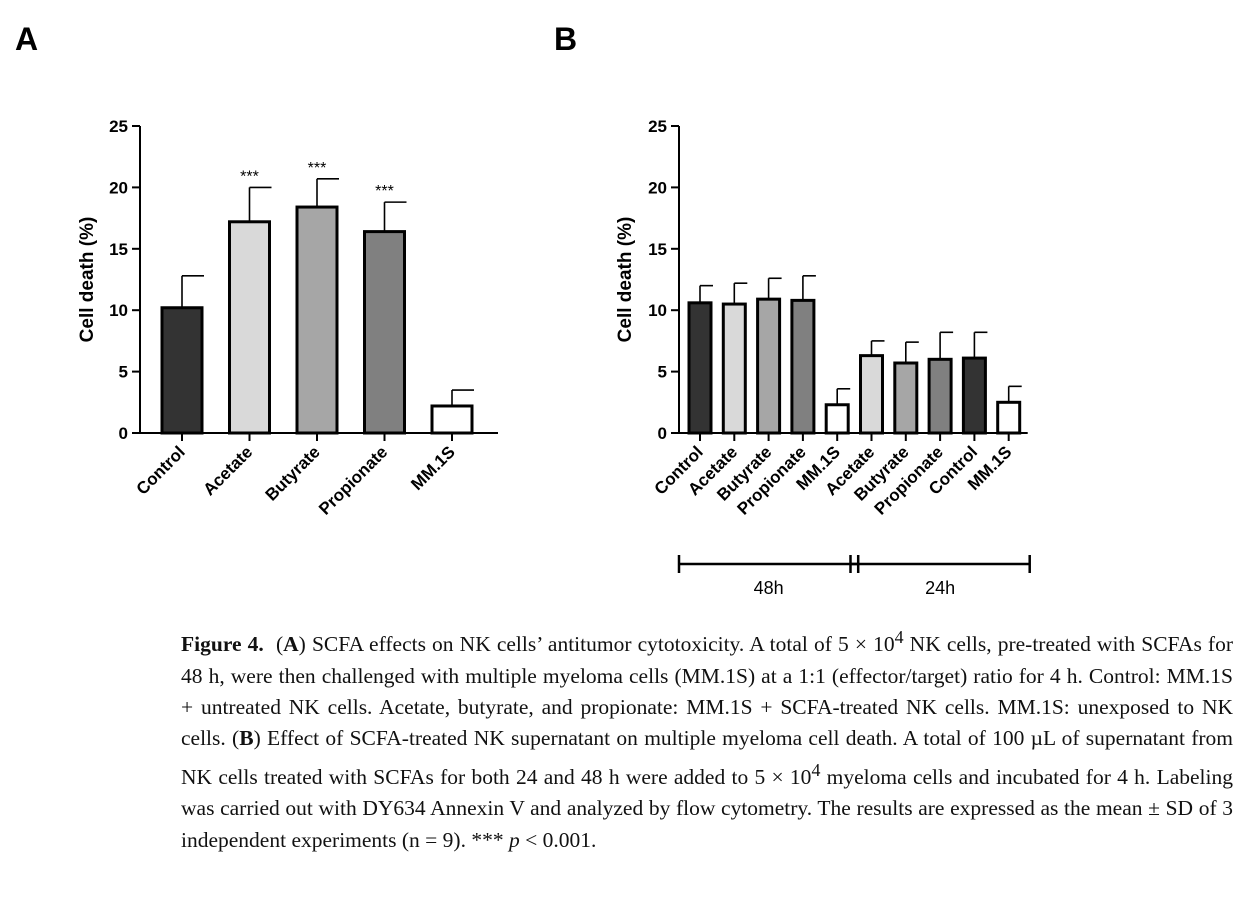 The image size is (1258, 906). Describe the element at coordinates (293, 473) in the screenshot. I see `x-tick-label: Butyrate` at that location.